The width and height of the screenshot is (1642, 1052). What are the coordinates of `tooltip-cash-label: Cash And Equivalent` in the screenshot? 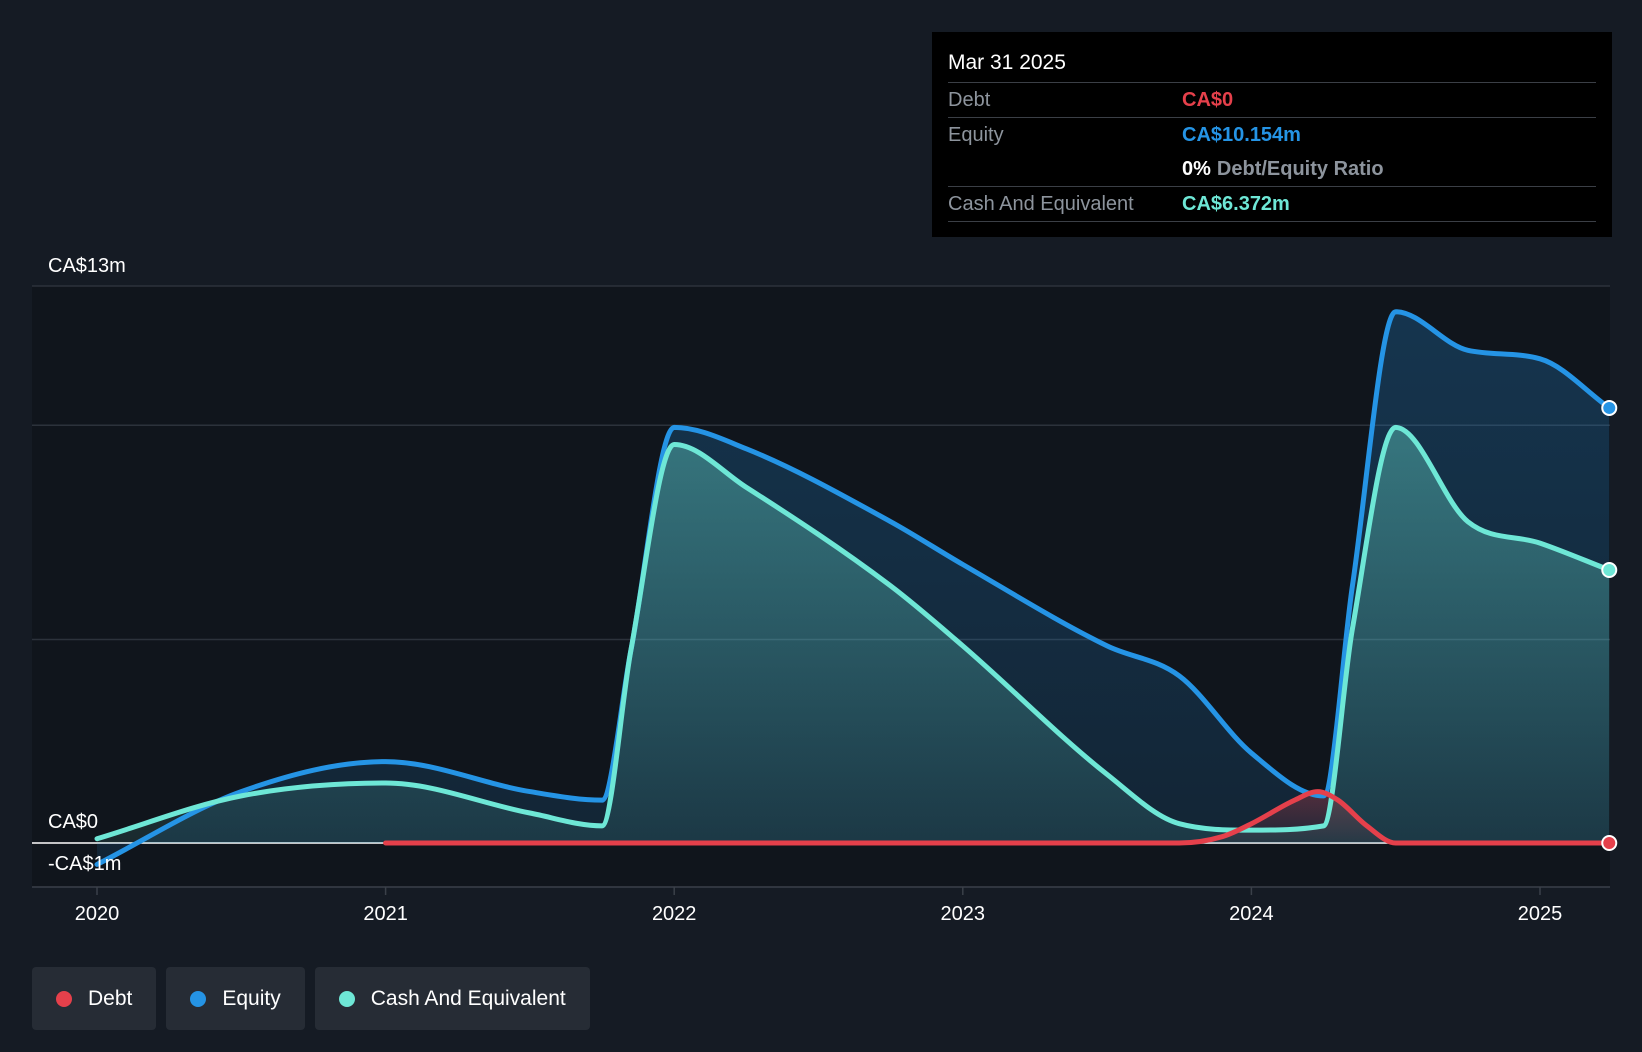 It's located at (1041, 204).